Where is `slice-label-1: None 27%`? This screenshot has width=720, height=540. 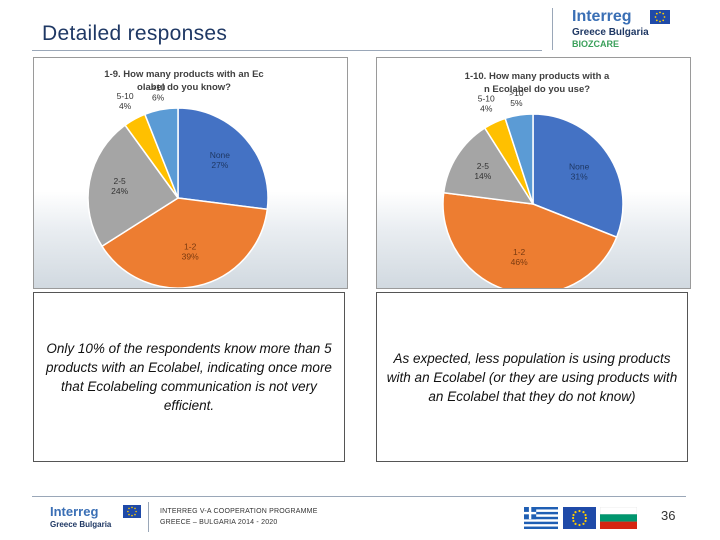
slice-label-1: None 27% is located at coordinates (220, 160).